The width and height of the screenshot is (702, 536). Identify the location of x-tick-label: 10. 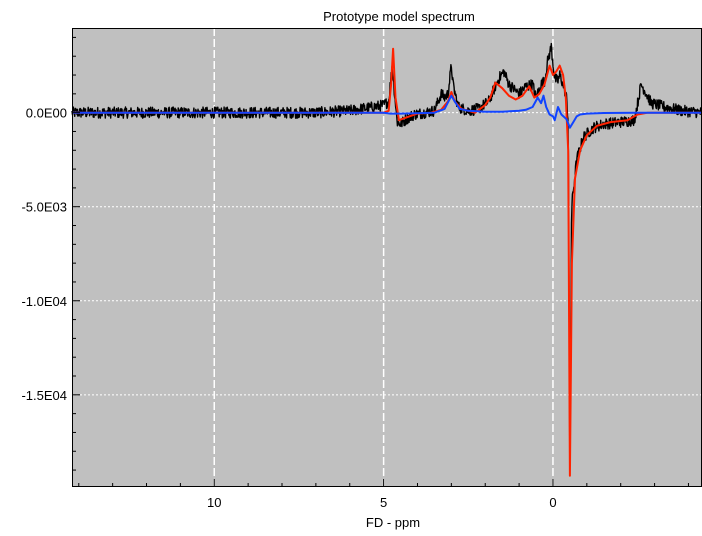
(214, 502).